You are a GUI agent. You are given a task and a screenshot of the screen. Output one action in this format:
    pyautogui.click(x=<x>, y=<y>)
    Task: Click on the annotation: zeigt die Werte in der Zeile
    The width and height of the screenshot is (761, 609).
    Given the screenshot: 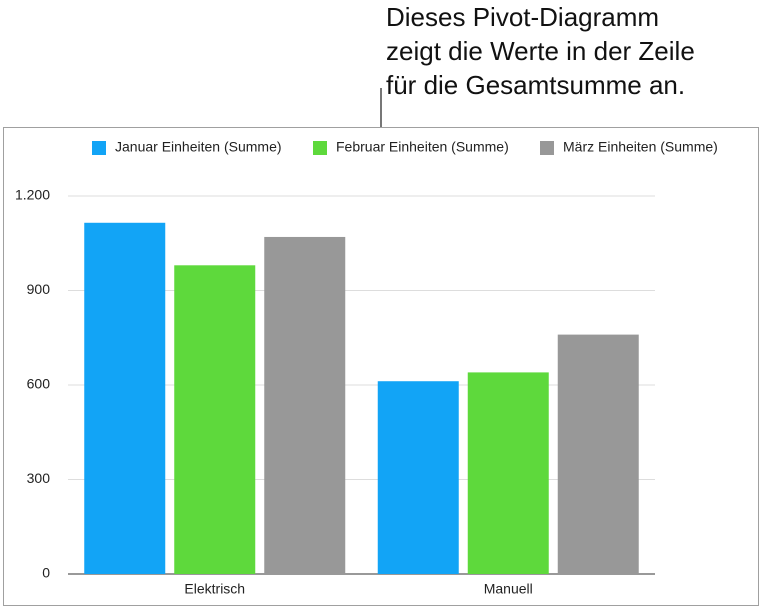 What is the action you would take?
    pyautogui.click(x=540, y=51)
    